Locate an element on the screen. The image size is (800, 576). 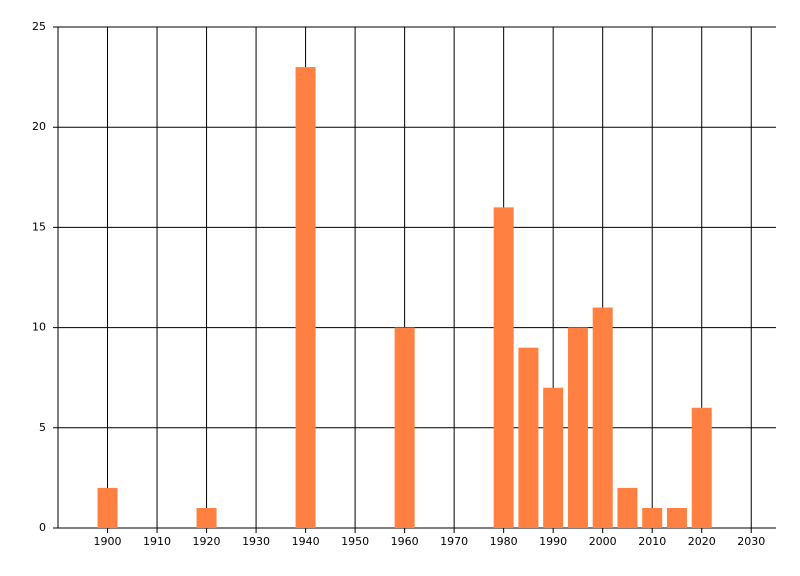
x-tick-label: 1900 is located at coordinates (108, 541).